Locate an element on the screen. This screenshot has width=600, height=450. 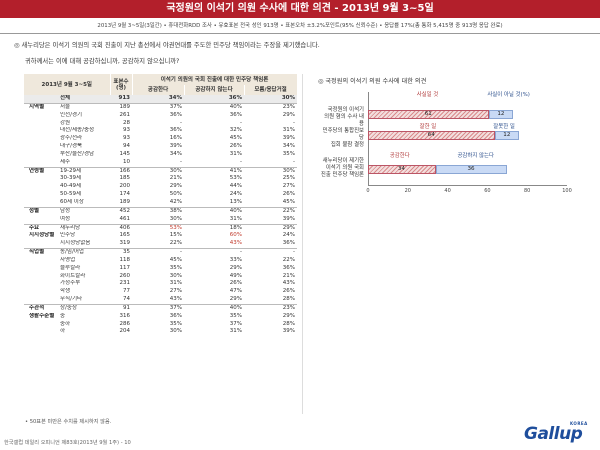
row-group: 주요 is located at coordinates (41, 228).